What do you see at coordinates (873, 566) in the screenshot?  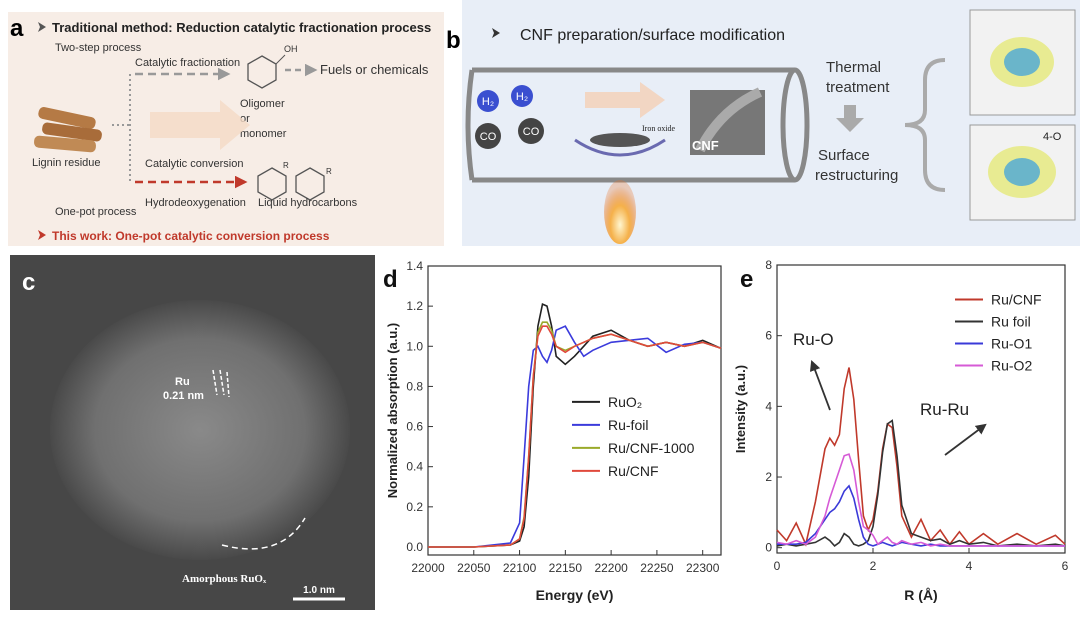 I see `x-tick-label: 2` at bounding box center [873, 566].